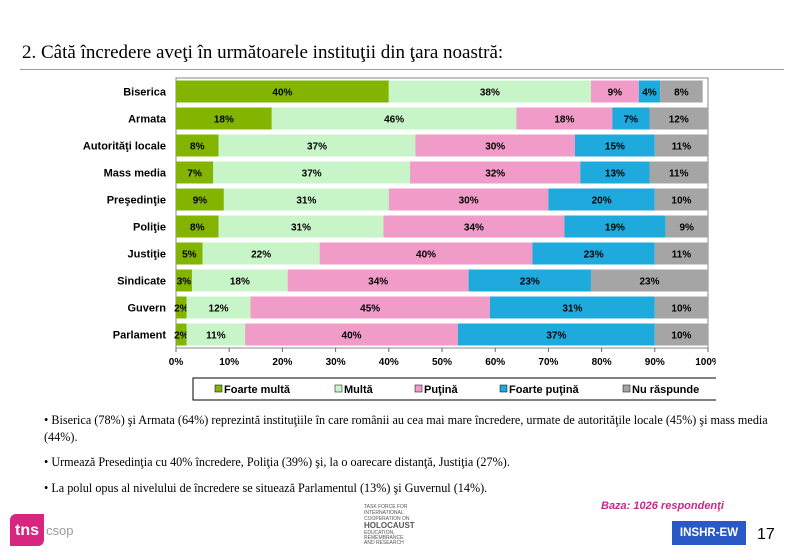 This screenshot has height=553, width=800. I want to click on x-tick-label: 40%, so click(389, 362).